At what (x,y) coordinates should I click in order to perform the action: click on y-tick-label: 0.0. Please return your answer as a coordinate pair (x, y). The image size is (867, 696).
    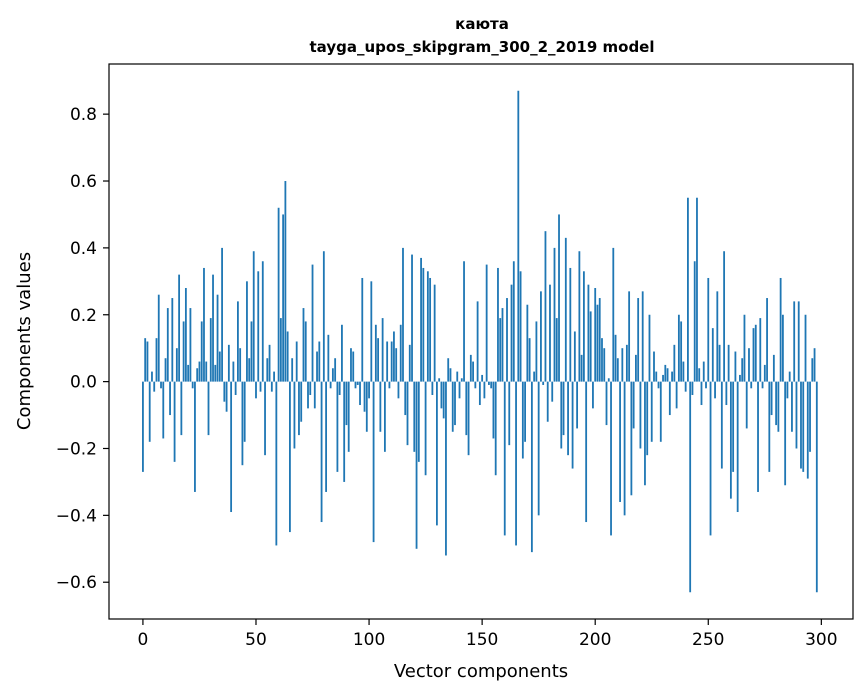
    Looking at the image, I should click on (83, 383).